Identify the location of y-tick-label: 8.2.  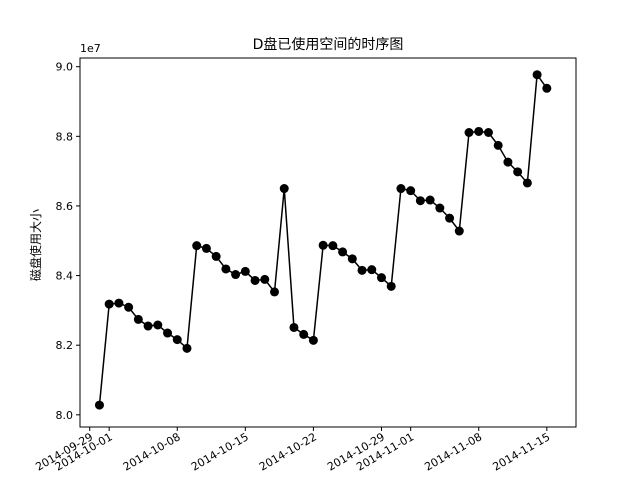
(65, 345).